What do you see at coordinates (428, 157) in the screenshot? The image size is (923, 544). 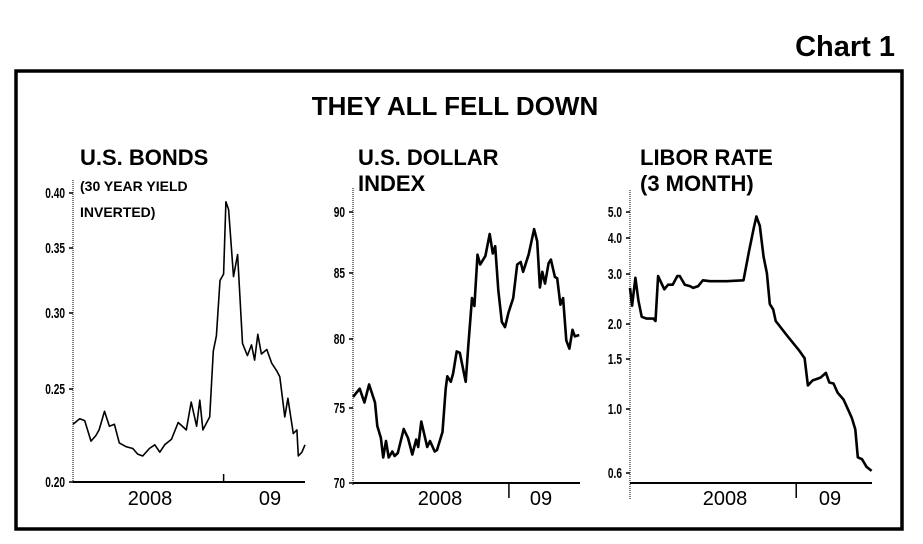 I see `panel-title: U.S. DOLLAR` at bounding box center [428, 157].